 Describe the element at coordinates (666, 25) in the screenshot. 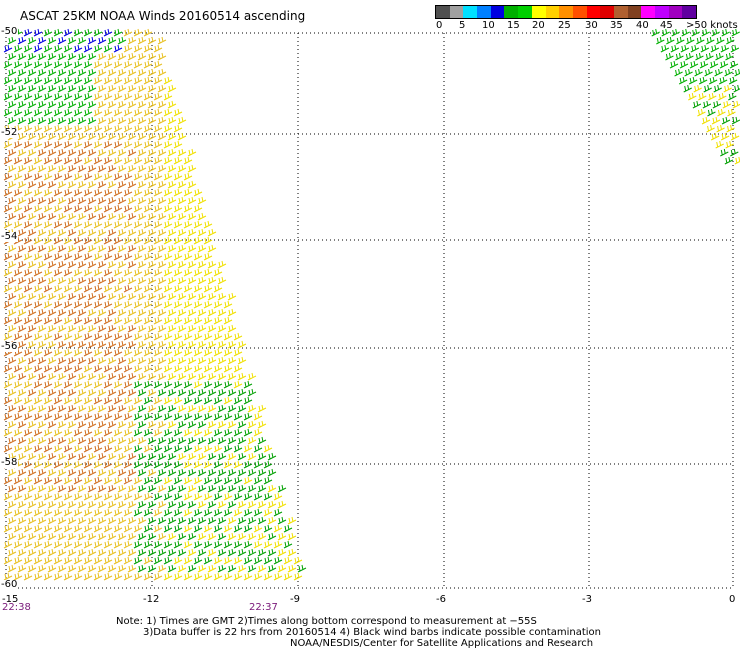

I see `legend-label: 45` at that location.